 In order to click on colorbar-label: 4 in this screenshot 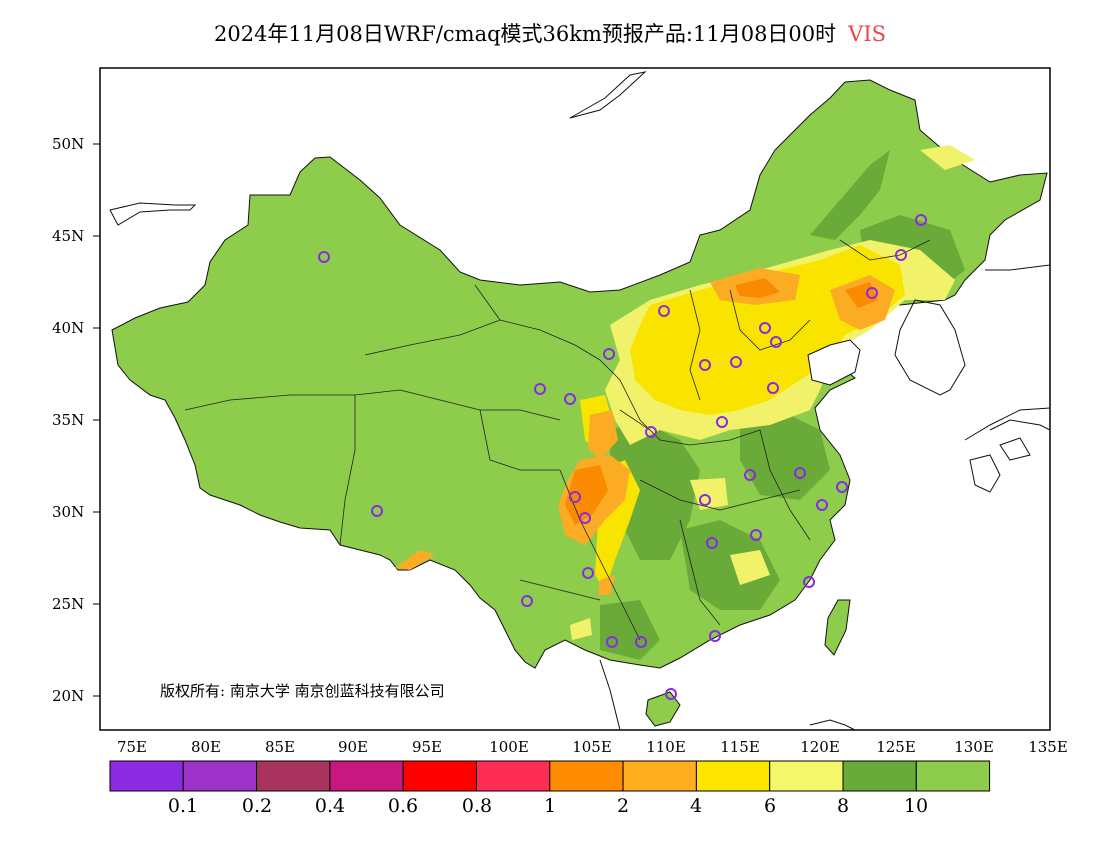, I will do `click(696, 806)`.